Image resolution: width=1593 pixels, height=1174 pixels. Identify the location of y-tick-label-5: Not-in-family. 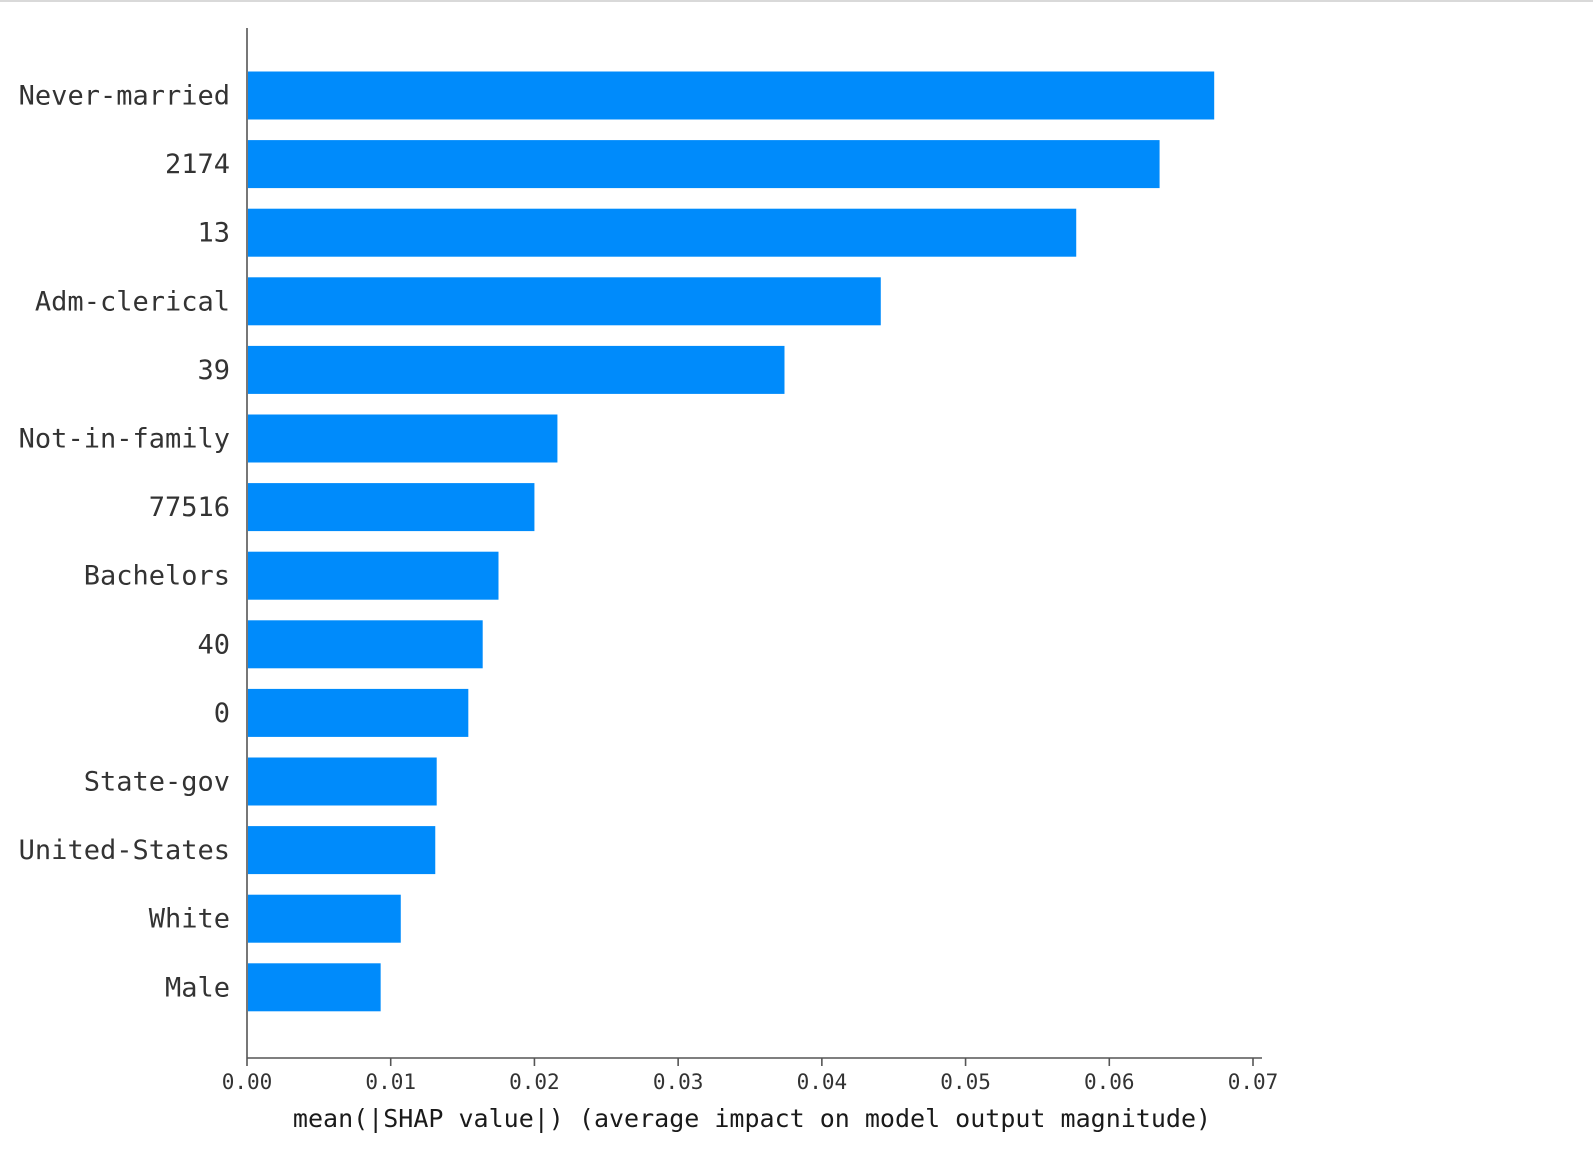
(124, 439).